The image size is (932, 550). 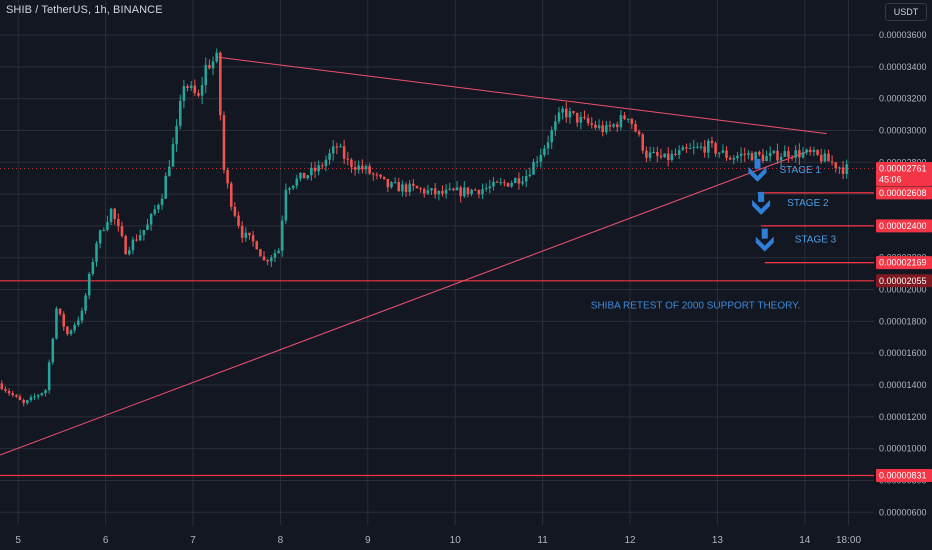 I want to click on time-tick-label: 12, so click(x=630, y=540).